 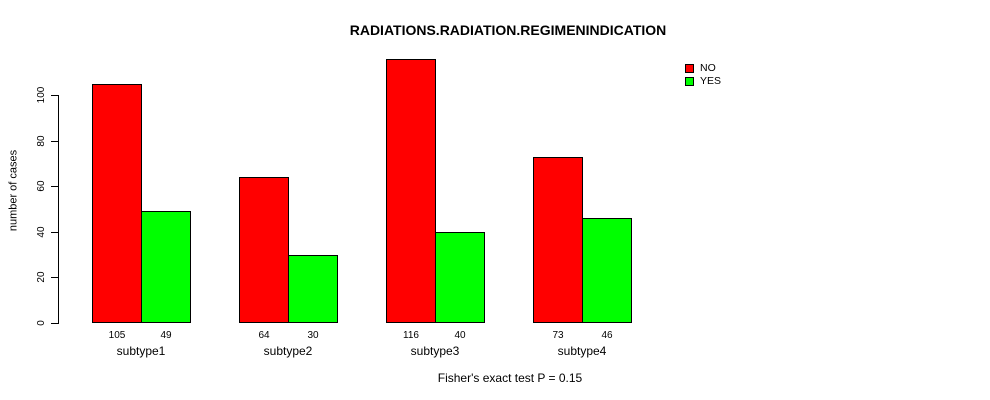 I want to click on bar-value-label: 73, so click(x=558, y=335).